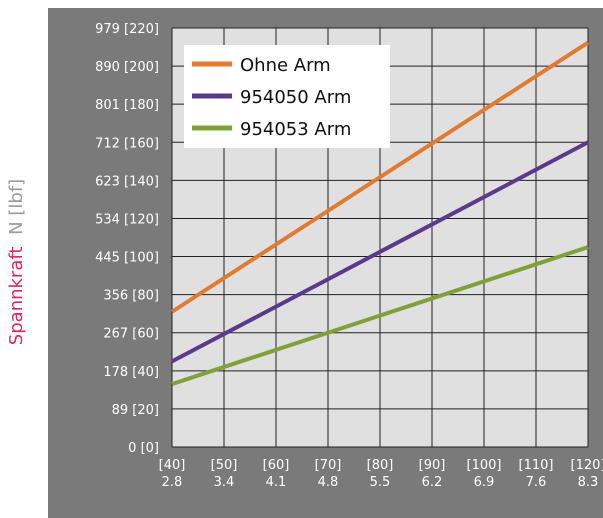 This screenshot has height=518, width=603. Describe the element at coordinates (127, 143) in the screenshot. I see `y-tick-label-8: 712 [160]` at that location.